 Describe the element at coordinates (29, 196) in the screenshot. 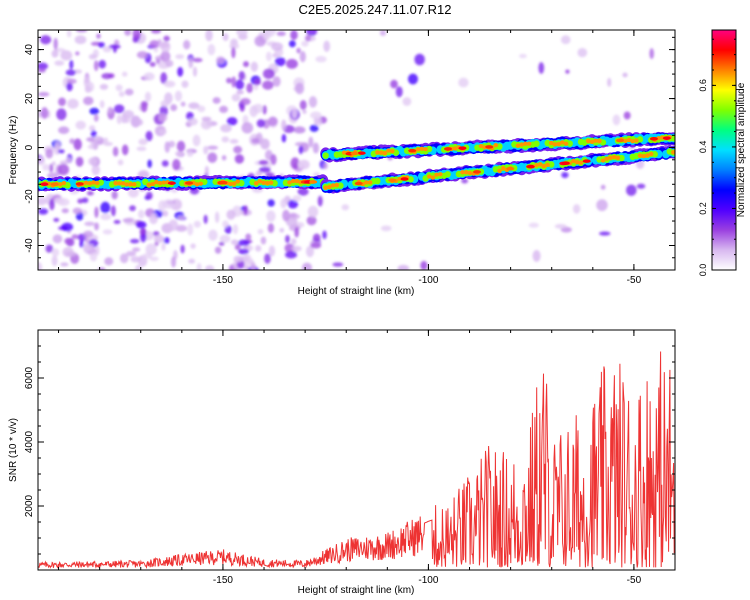

I see `y-tick-label: -20` at that location.